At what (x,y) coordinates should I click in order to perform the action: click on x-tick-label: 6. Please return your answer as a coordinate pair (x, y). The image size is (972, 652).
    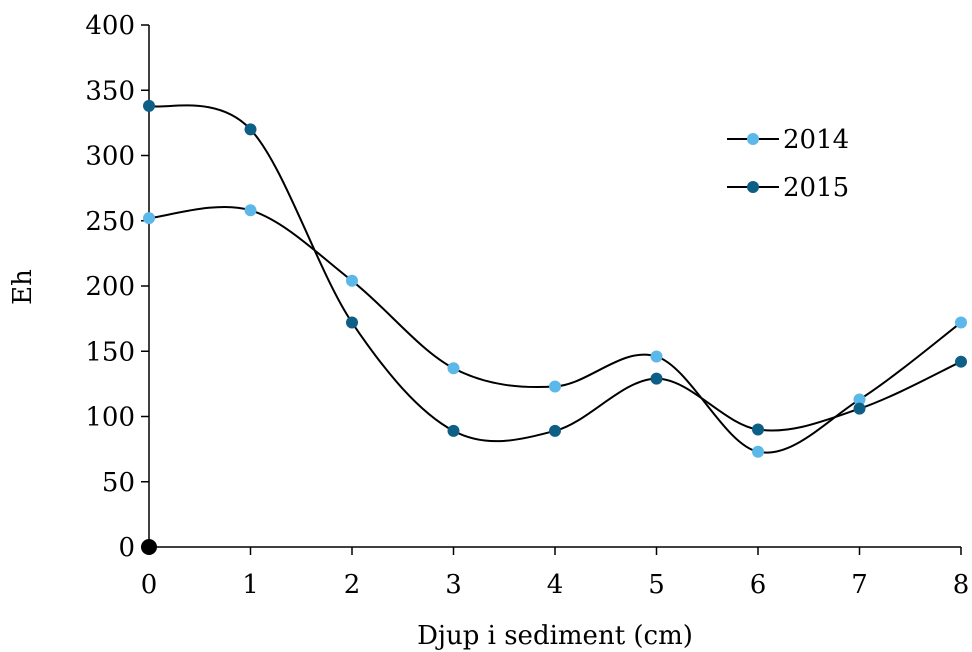
    Looking at the image, I should click on (758, 585).